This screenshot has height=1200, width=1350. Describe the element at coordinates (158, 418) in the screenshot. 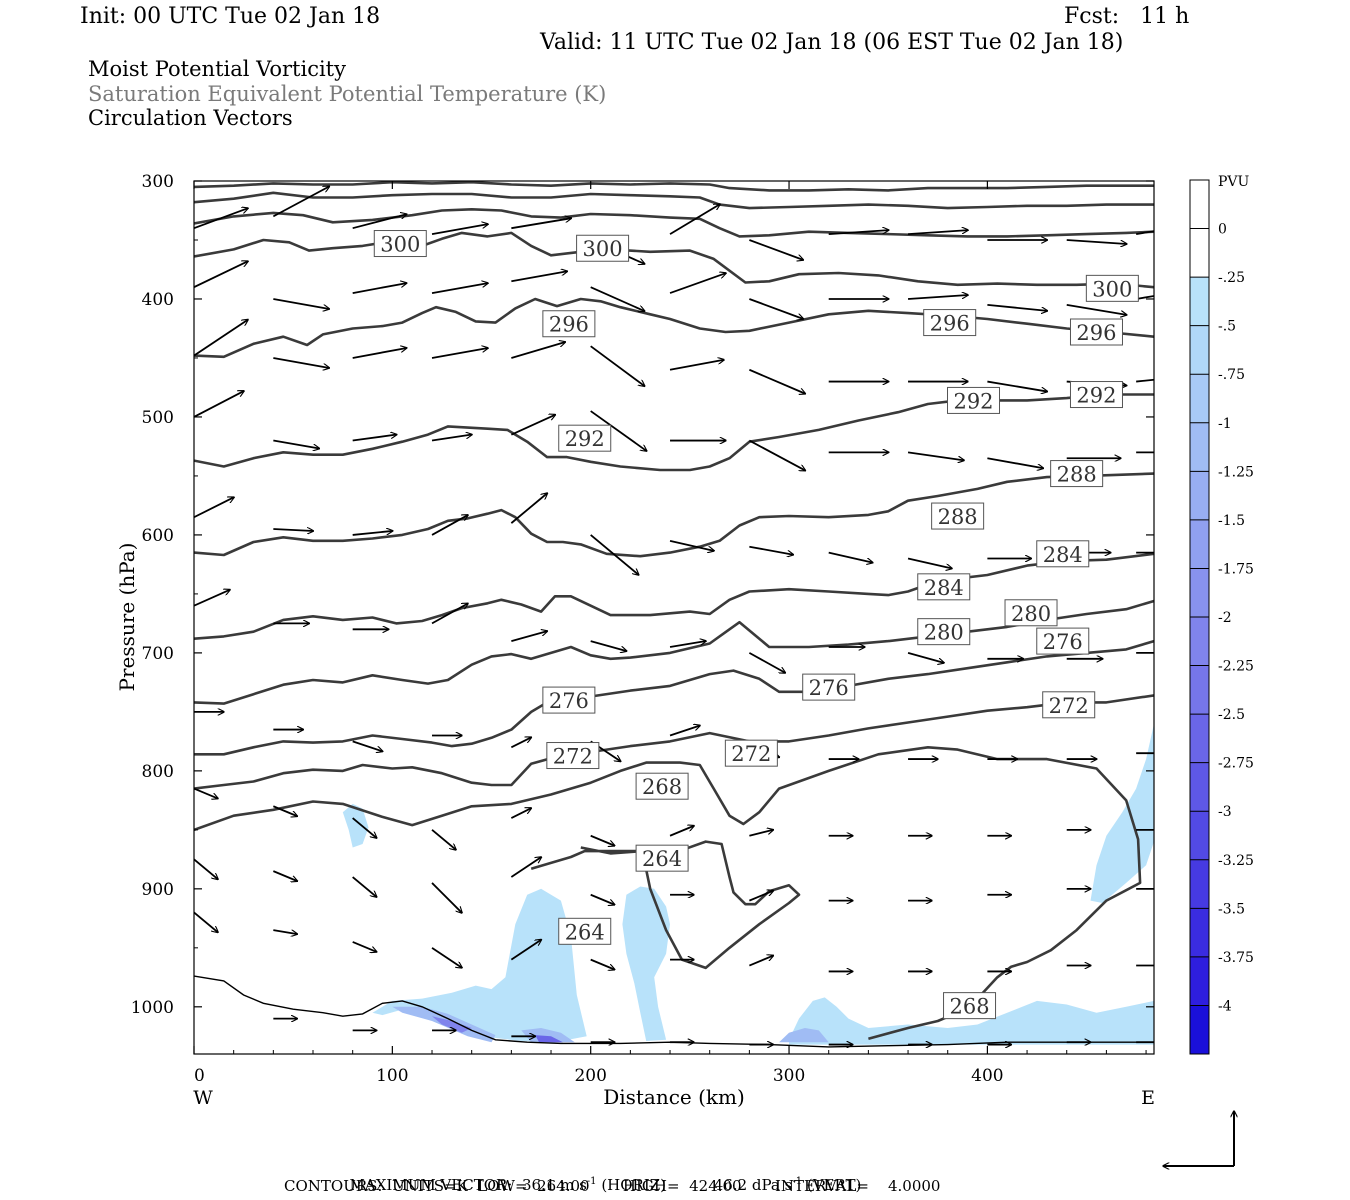

I see `y-tick-label: 500` at that location.